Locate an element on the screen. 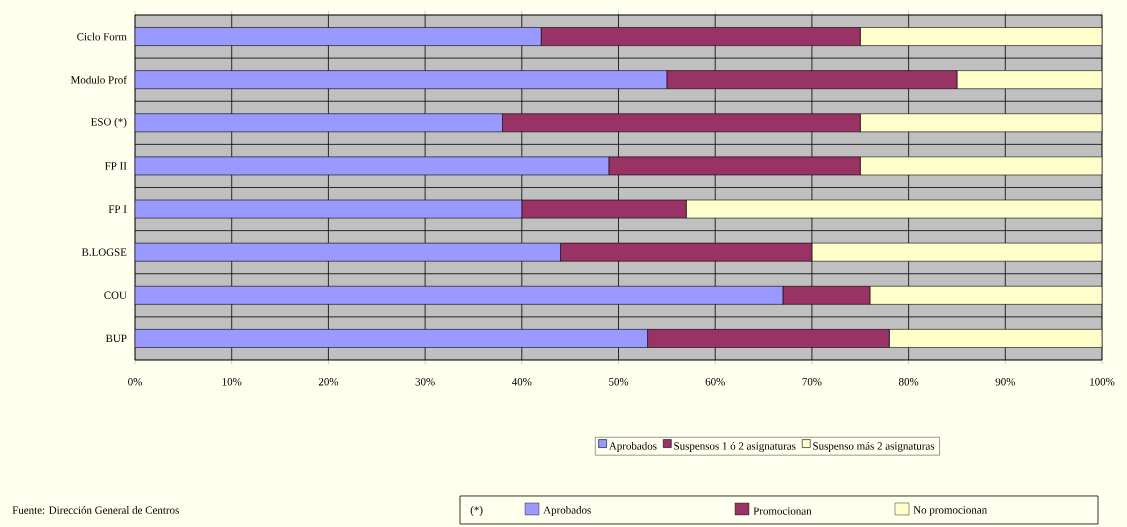 Image resolution: width=1127 pixels, height=527 pixels. y-tick-label: Ciclo Form is located at coordinates (102, 36).